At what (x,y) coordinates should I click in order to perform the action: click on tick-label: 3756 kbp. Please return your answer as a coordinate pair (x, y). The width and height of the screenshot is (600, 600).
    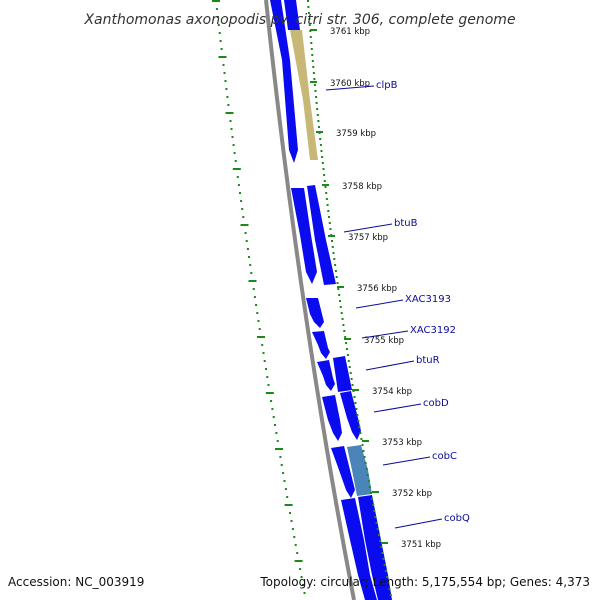
    Looking at the image, I should click on (377, 289).